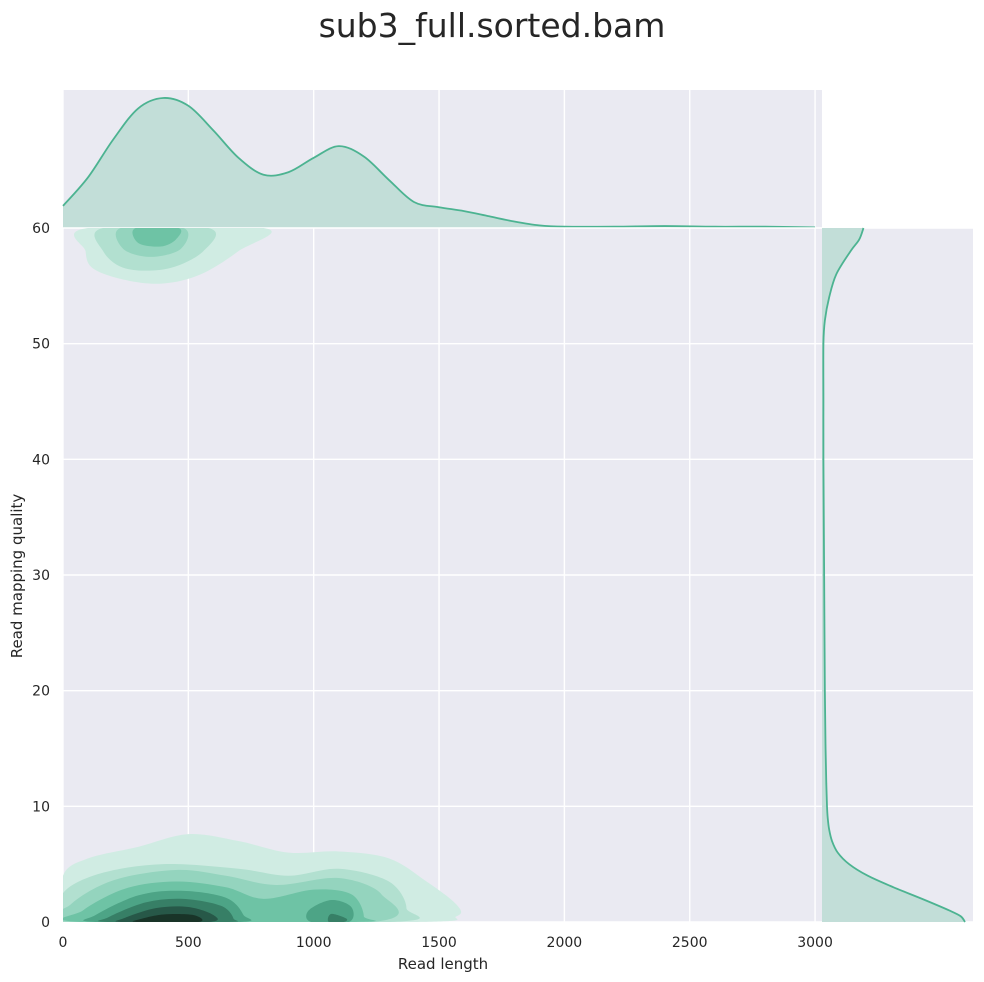 This screenshot has width=984, height=982. What do you see at coordinates (45, 923) in the screenshot?
I see `y-tick-label: 0` at bounding box center [45, 923].